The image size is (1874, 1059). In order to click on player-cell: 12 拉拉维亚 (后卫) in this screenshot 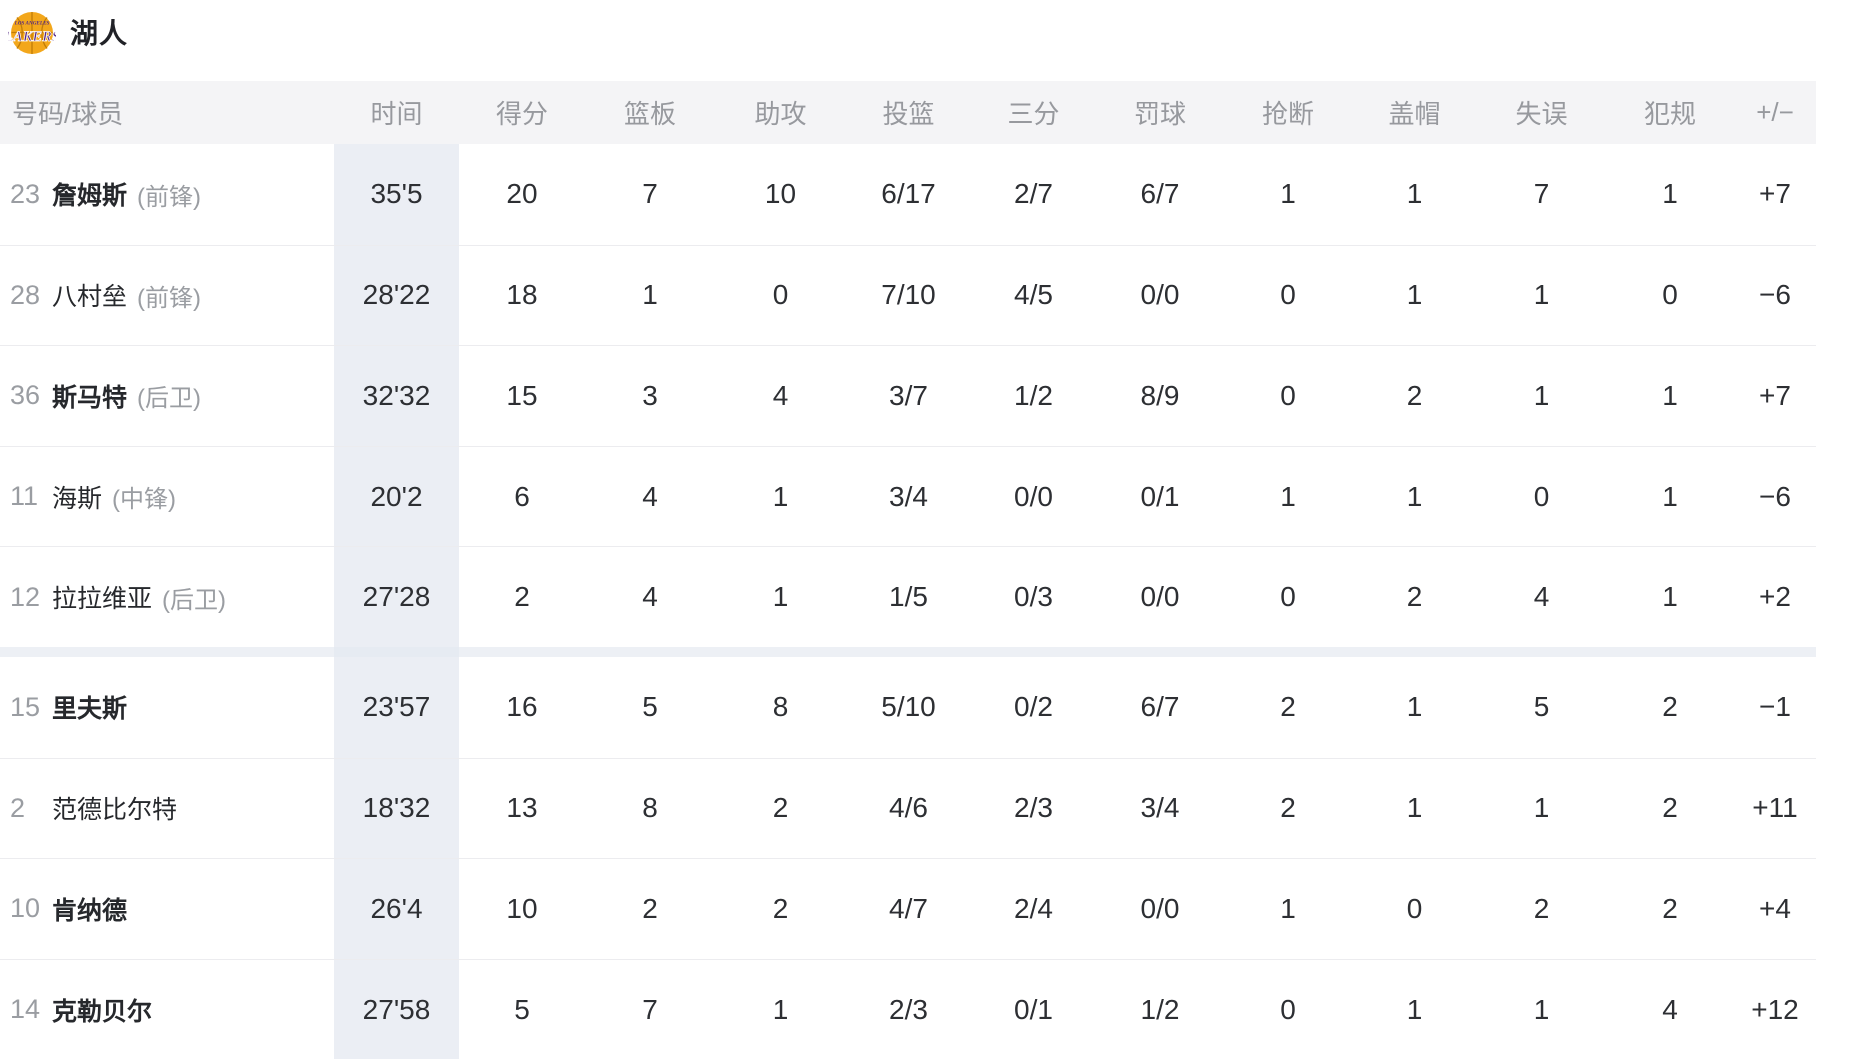, I will do `click(167, 597)`.